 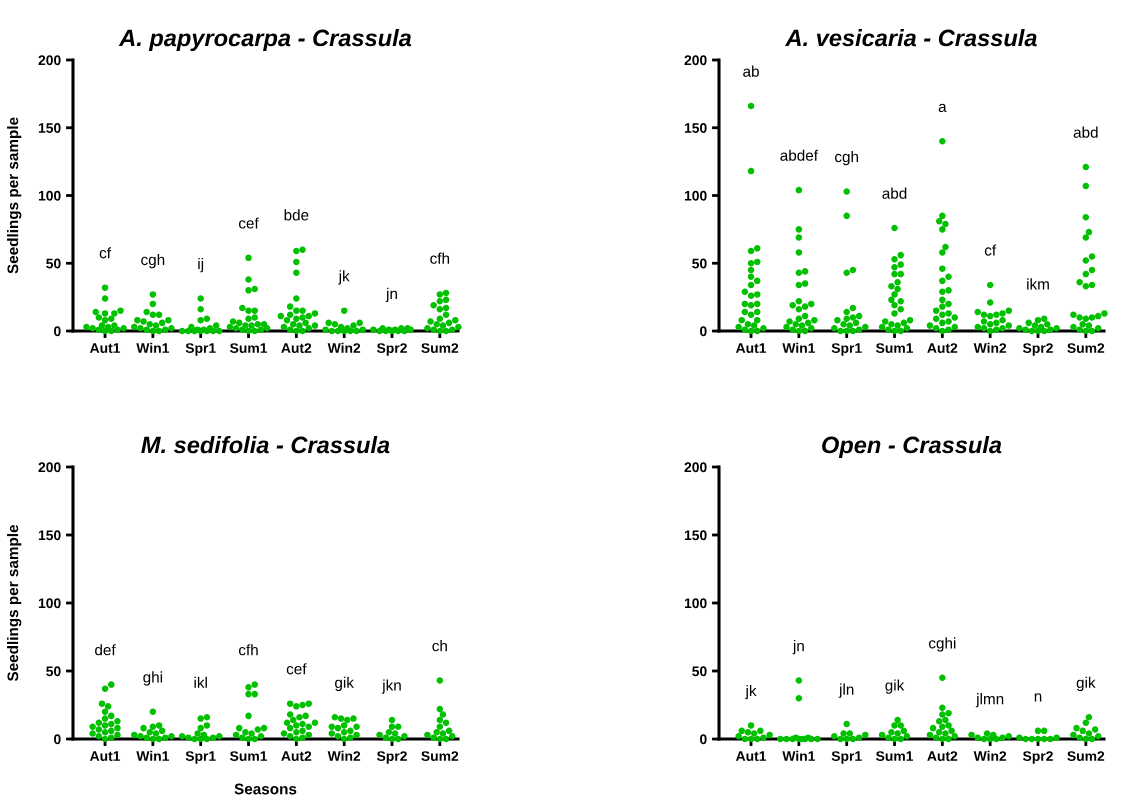 What do you see at coordinates (200, 682) in the screenshot?
I see `annotation: ikl` at bounding box center [200, 682].